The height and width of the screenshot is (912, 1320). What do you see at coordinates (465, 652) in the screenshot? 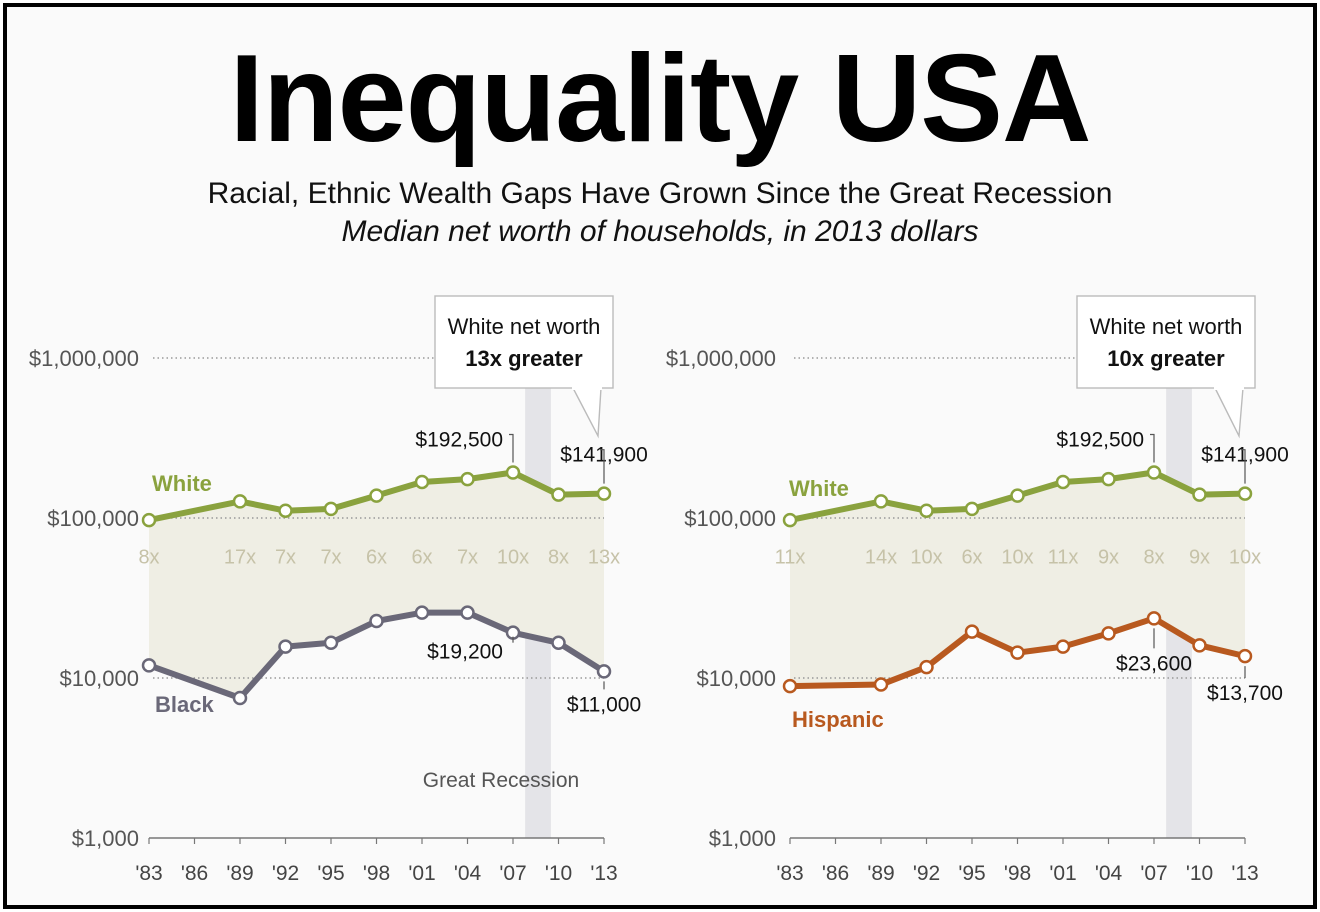
I see `value-label: $19,200` at bounding box center [465, 652].